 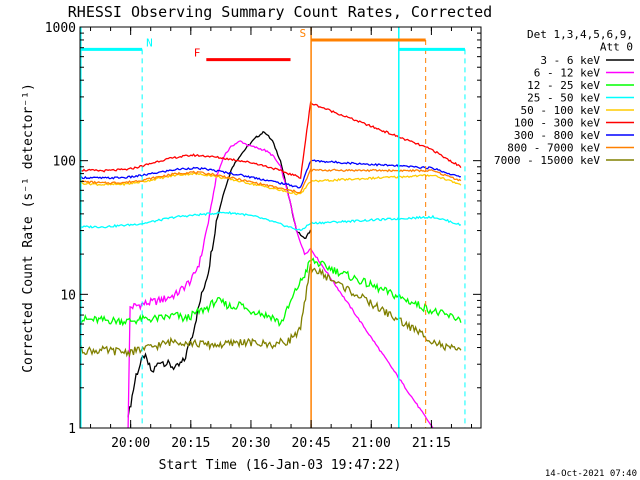 What do you see at coordinates (302, 33) in the screenshot?
I see `annotation-label: S` at bounding box center [302, 33].